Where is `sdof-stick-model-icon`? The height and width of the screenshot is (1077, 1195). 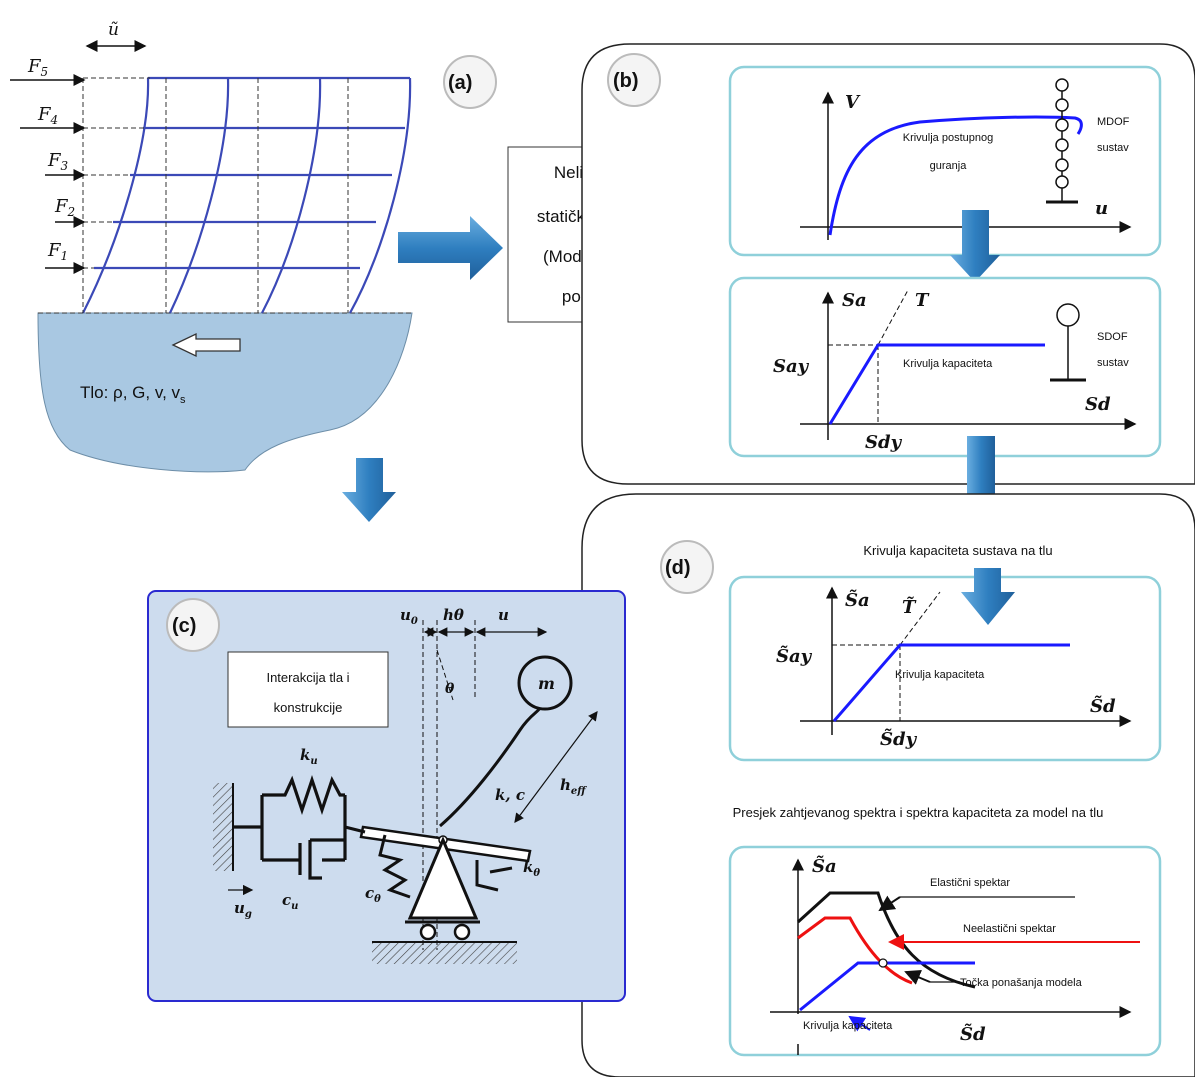
sdof-stick-model-icon is located at coordinates (1068, 342).